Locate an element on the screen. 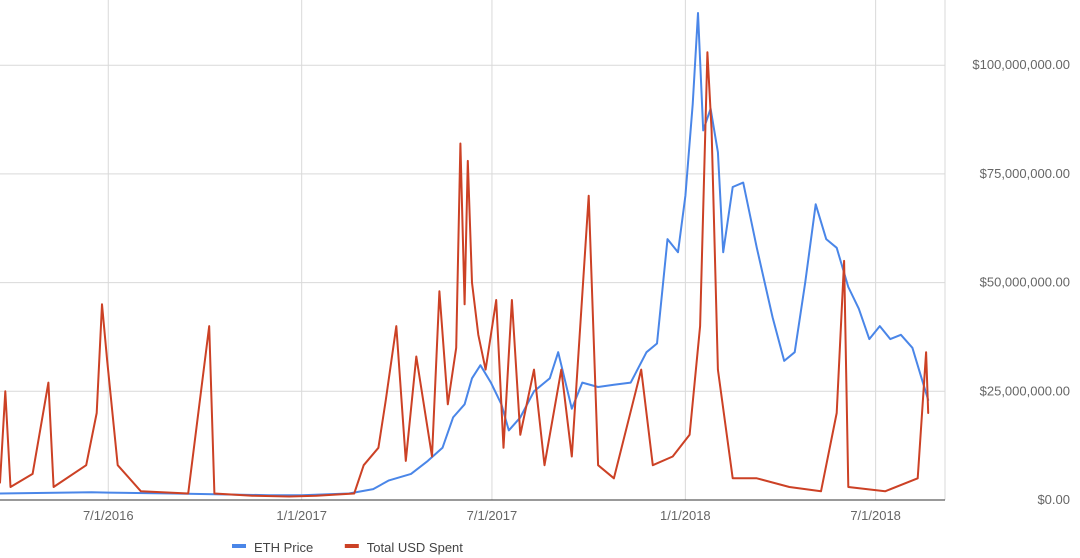 The width and height of the screenshot is (1080, 558). x-tick-label-4: 7/1/2018 is located at coordinates (875, 515).